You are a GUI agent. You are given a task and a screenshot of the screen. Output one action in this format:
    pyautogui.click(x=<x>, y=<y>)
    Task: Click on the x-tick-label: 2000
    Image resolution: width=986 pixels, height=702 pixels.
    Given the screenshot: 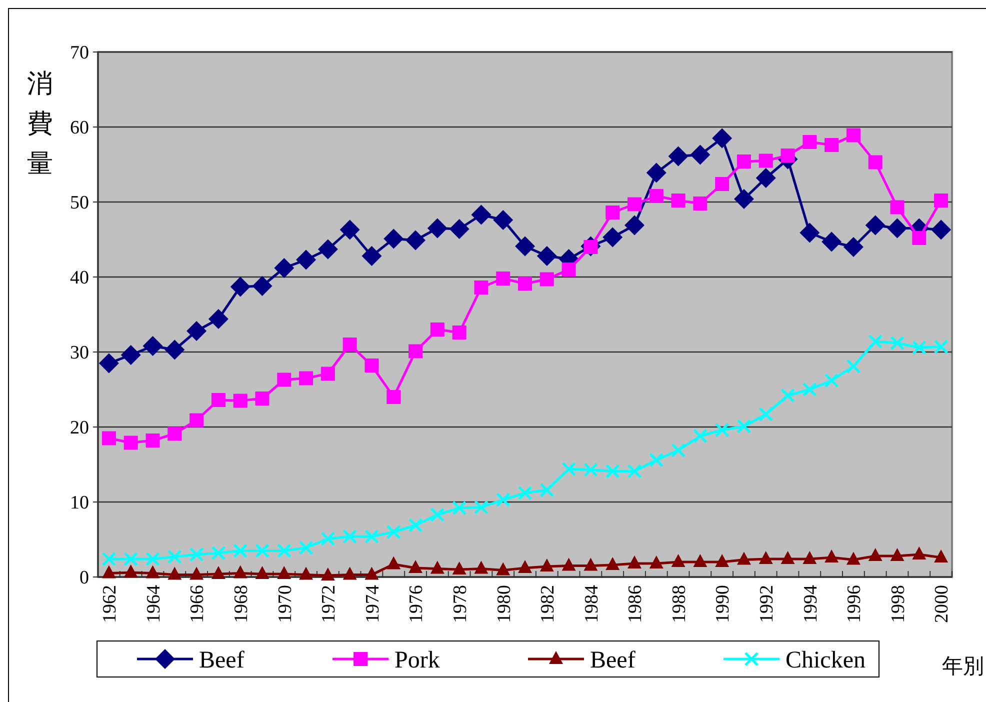 What is the action you would take?
    pyautogui.click(x=942, y=604)
    